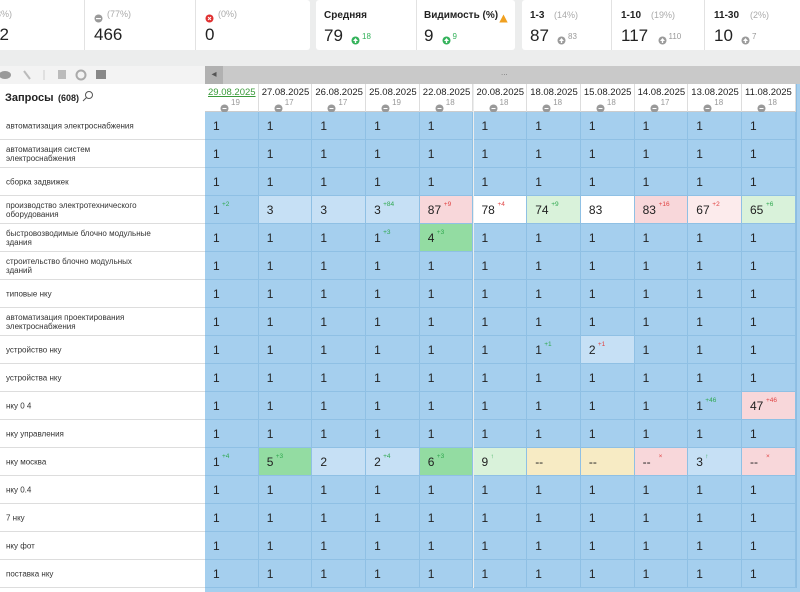  I want to click on position-cell: 87 +9, so click(446, 210).